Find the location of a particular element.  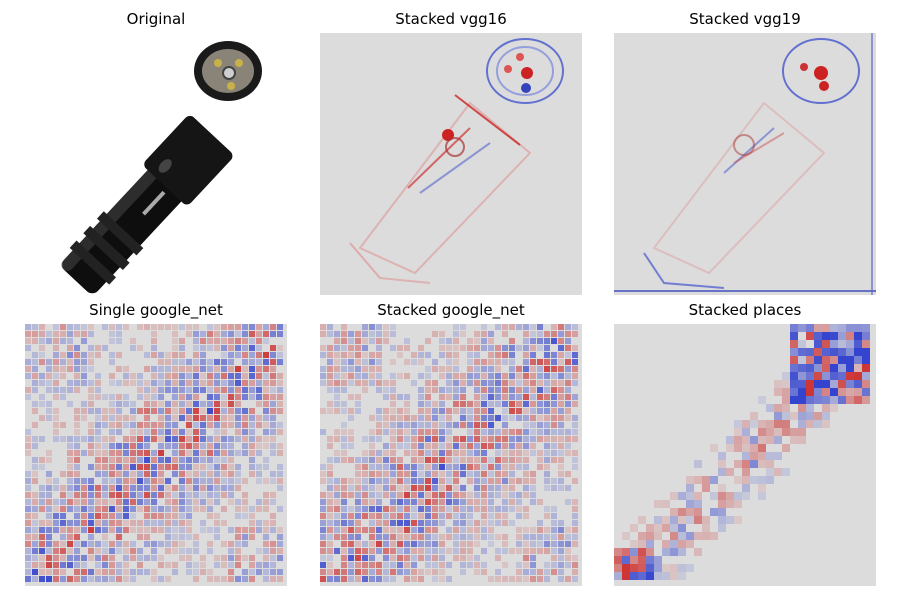

vgg16-heatmap is located at coordinates (456, 161).